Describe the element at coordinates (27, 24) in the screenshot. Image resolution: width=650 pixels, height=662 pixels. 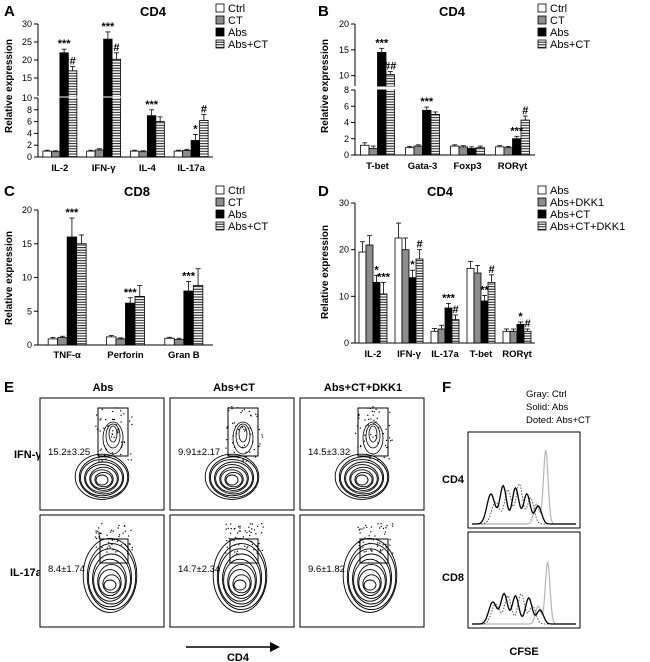
I see `chart-a-tick-label: 30` at that location.